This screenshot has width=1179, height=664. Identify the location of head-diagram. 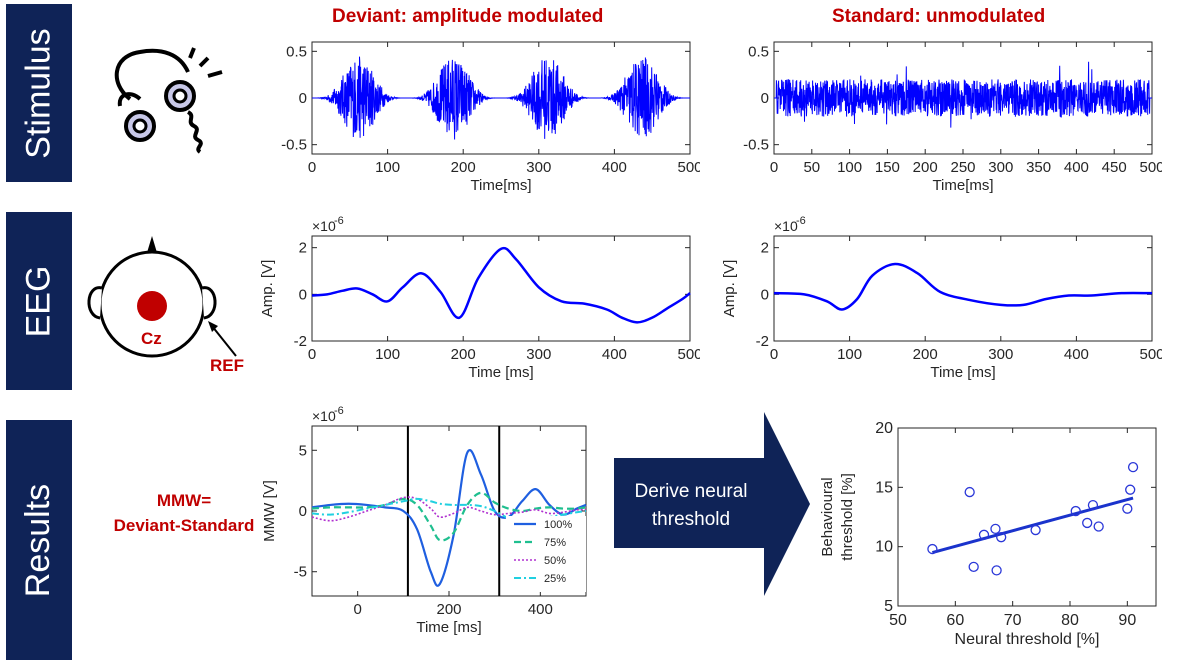
(162, 297).